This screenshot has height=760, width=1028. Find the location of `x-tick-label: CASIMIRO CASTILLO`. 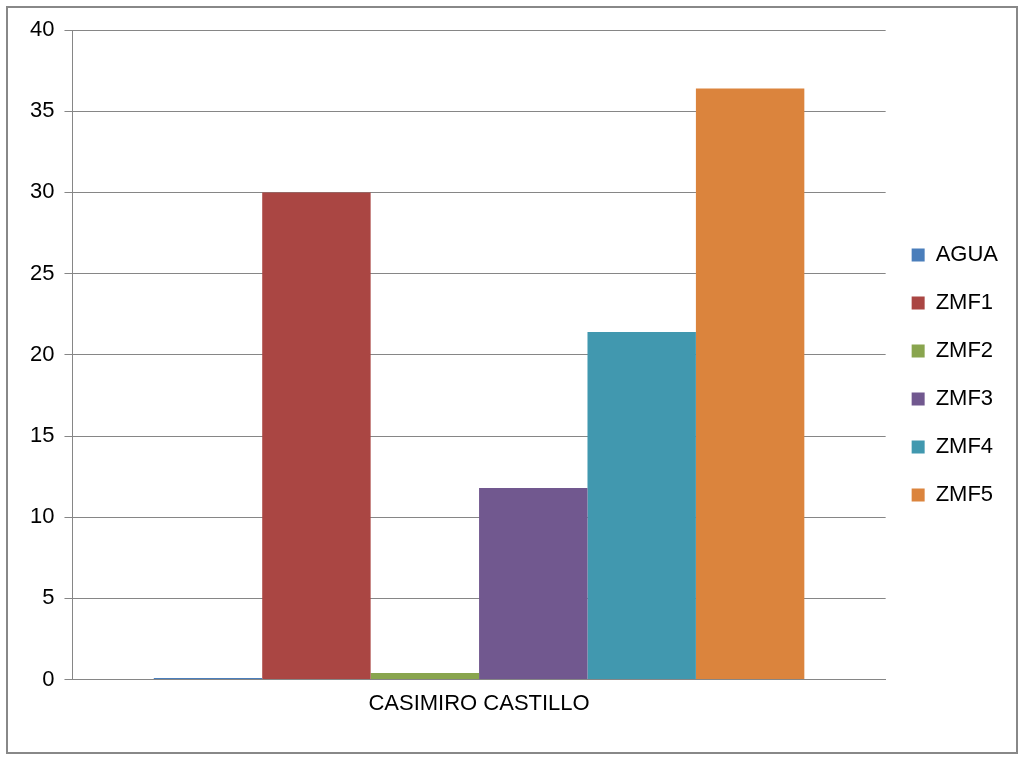

x-tick-label: CASIMIRO CASTILLO is located at coordinates (479, 702).